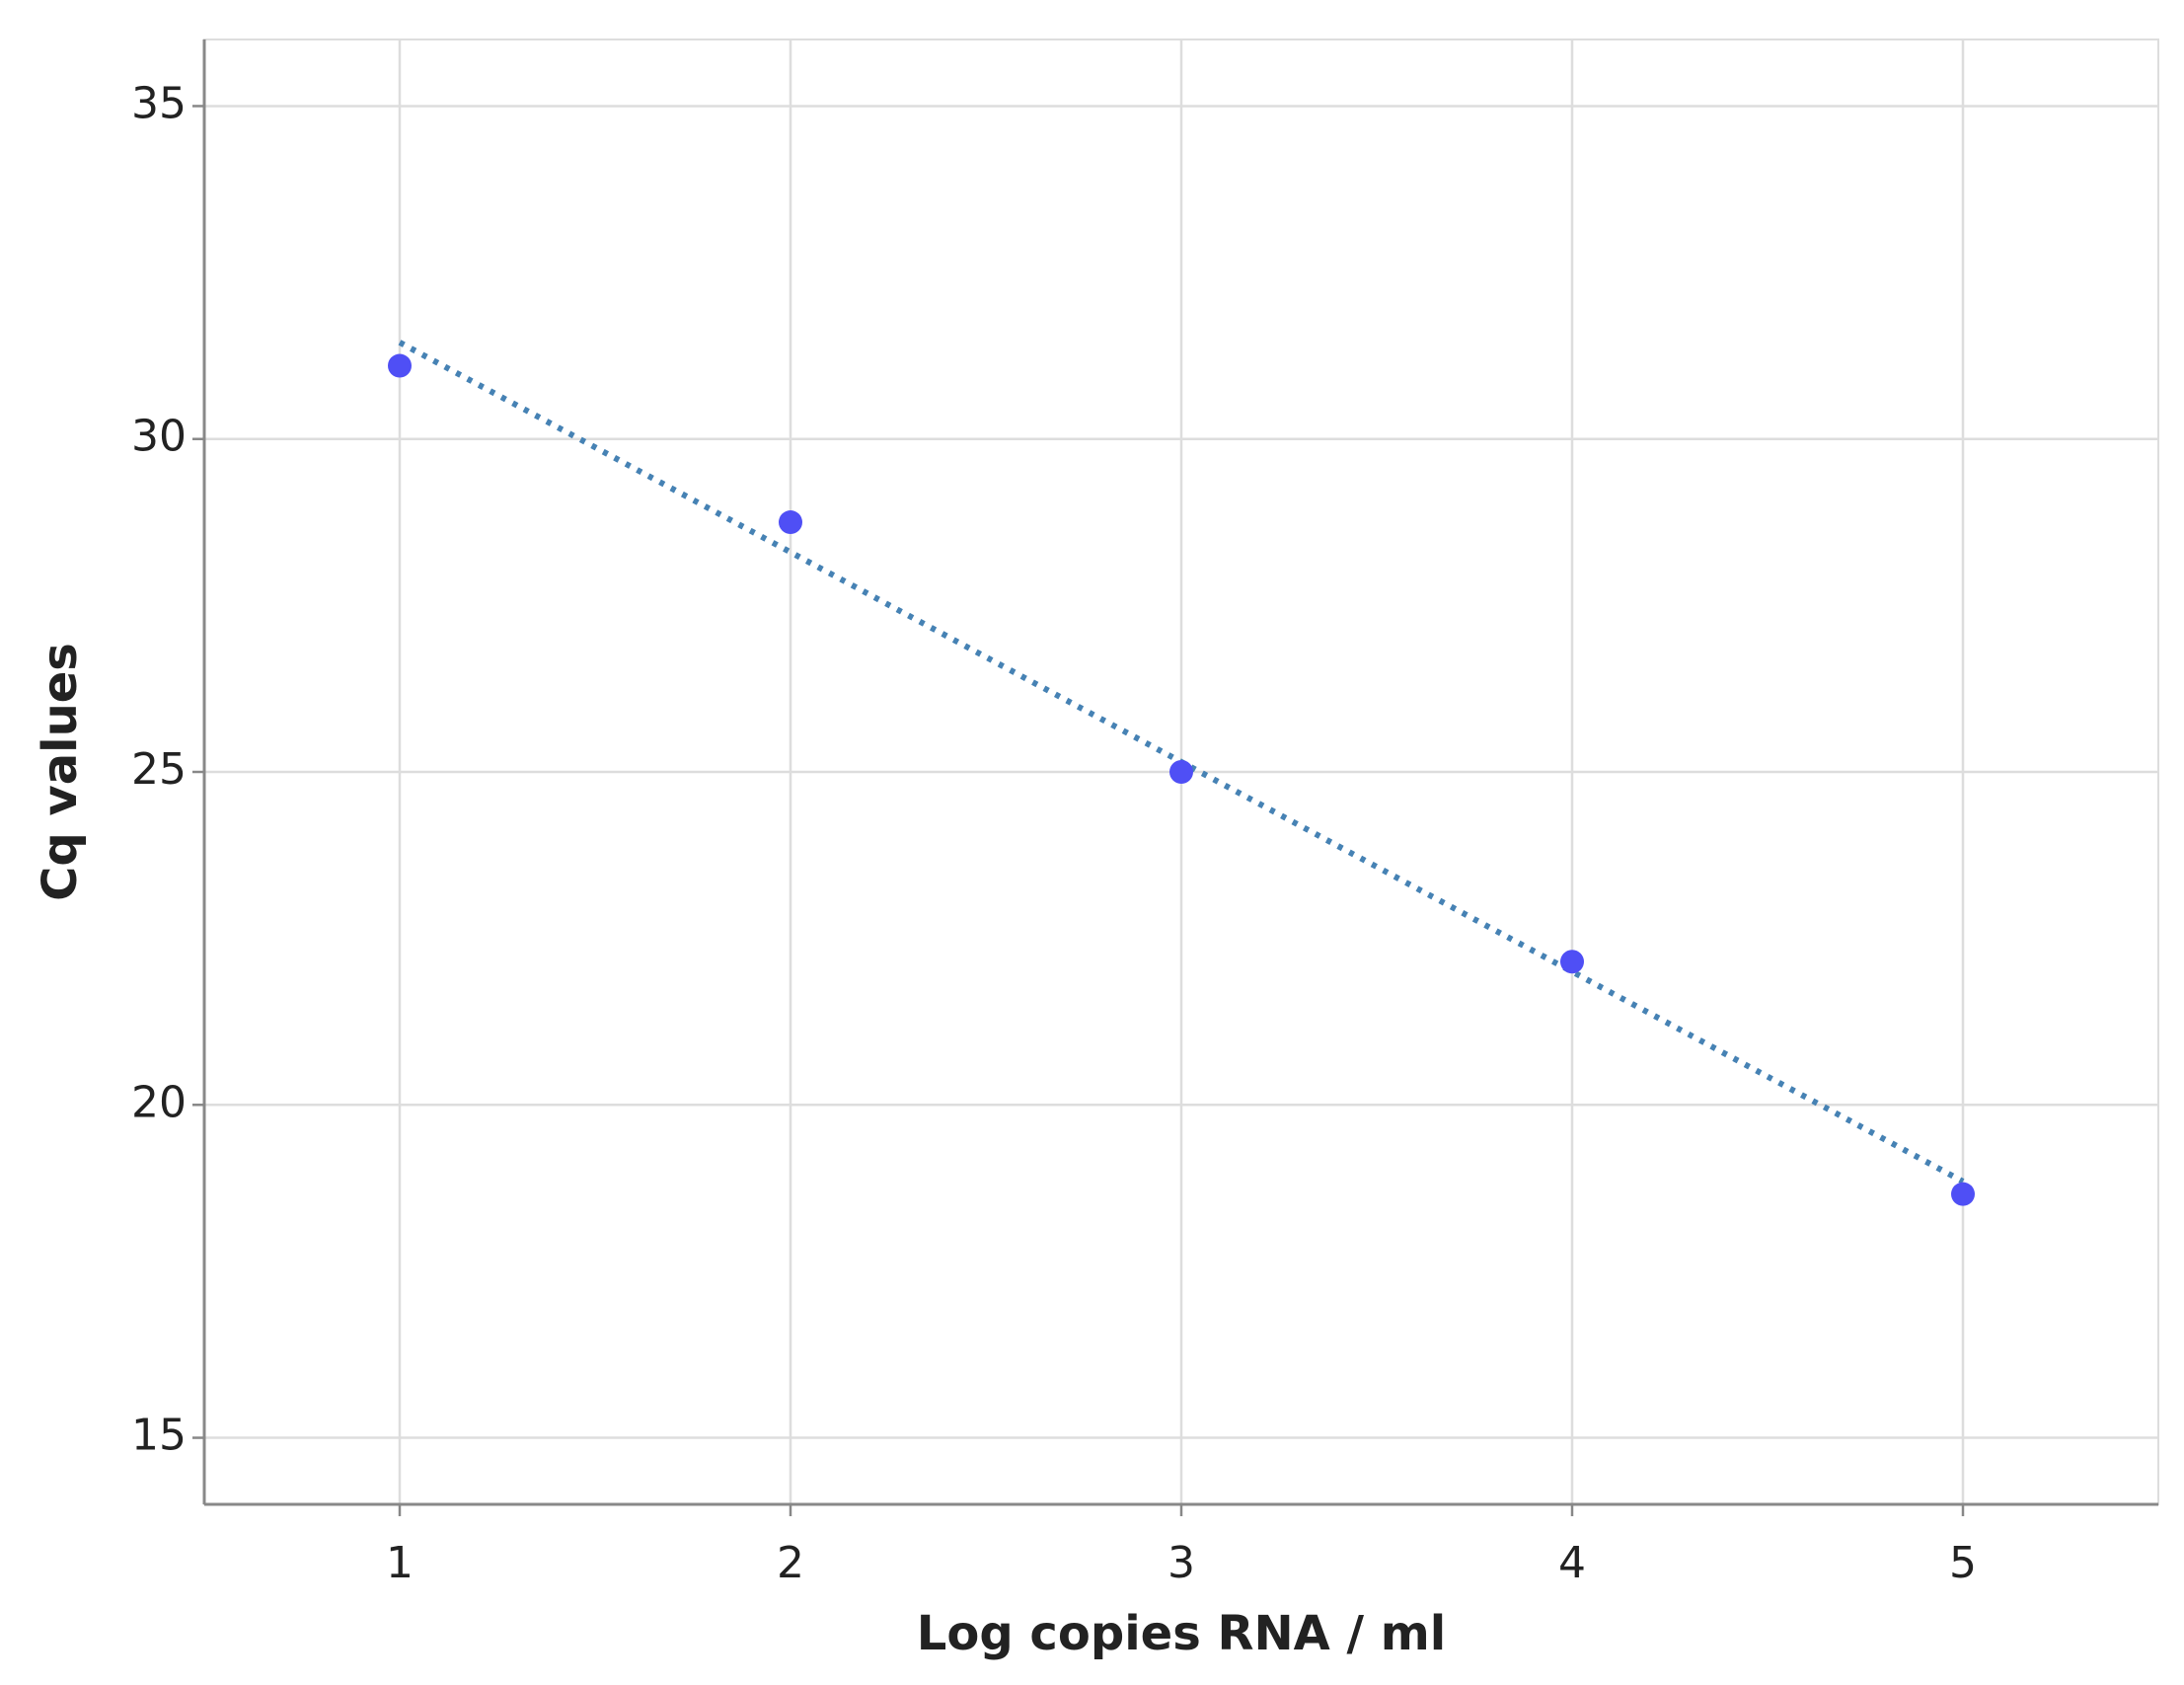  Describe the element at coordinates (159, 1102) in the screenshot. I see `y-tick-label: 20` at that location.